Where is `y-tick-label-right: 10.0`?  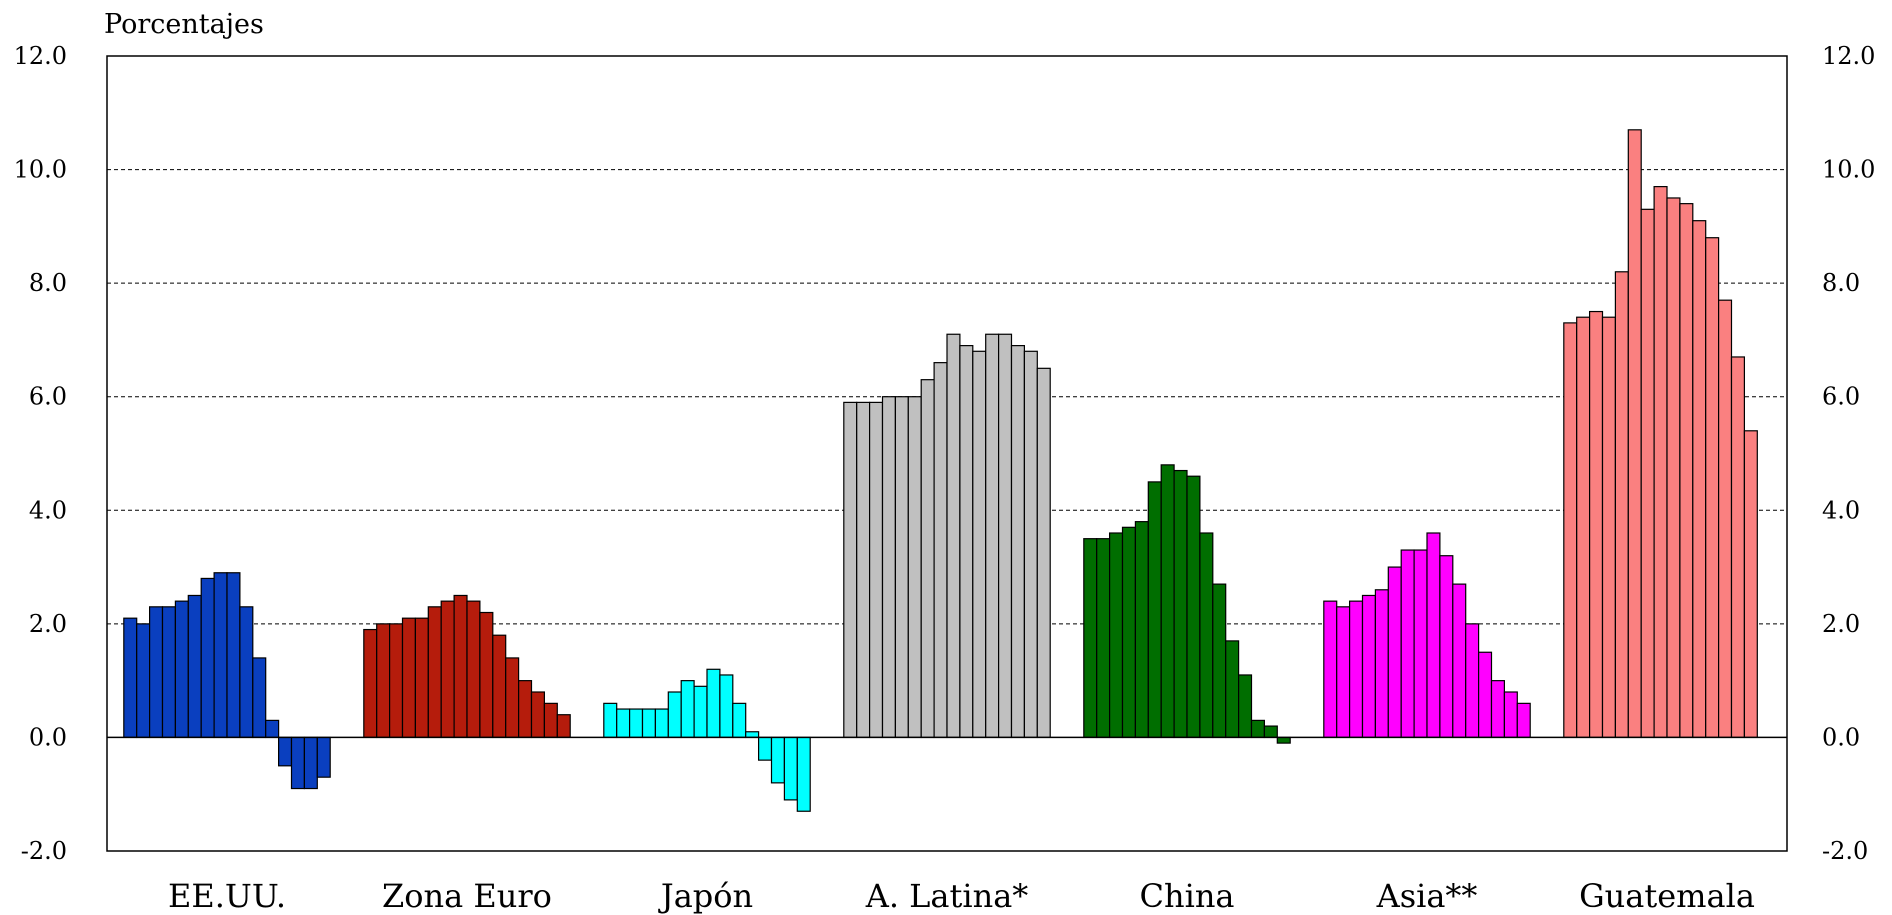
y-tick-label-right: 10.0 is located at coordinates (1848, 170).